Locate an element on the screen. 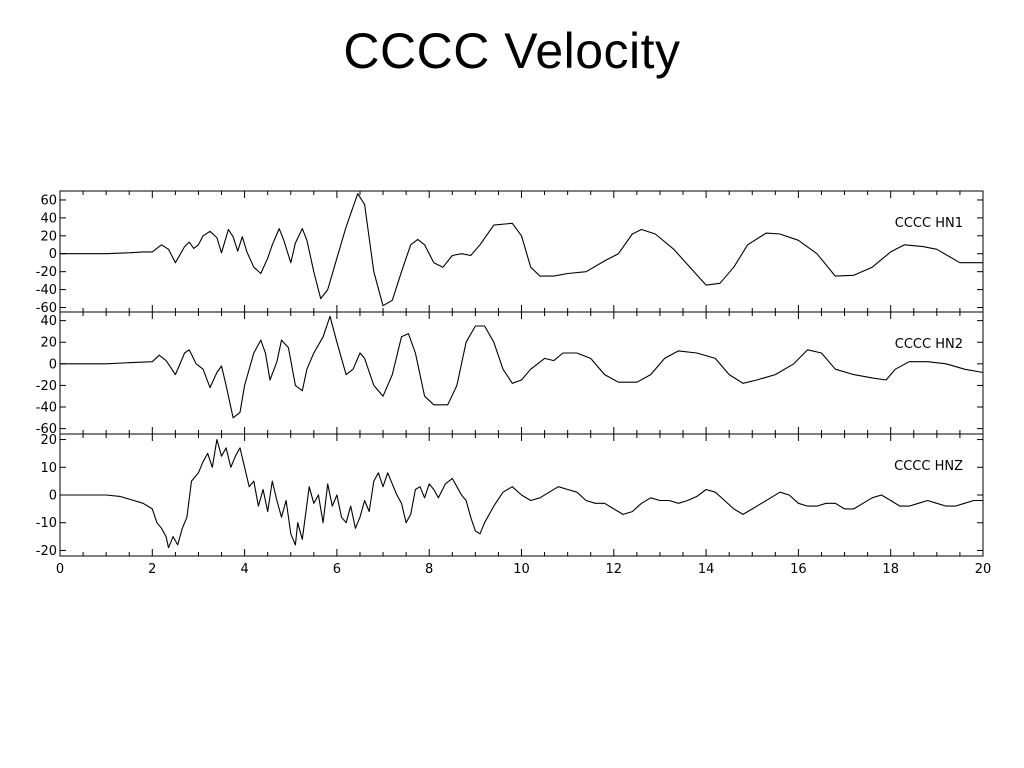 Image resolution: width=1024 pixels, height=768 pixels. x-tick-label: 0 is located at coordinates (60, 569).